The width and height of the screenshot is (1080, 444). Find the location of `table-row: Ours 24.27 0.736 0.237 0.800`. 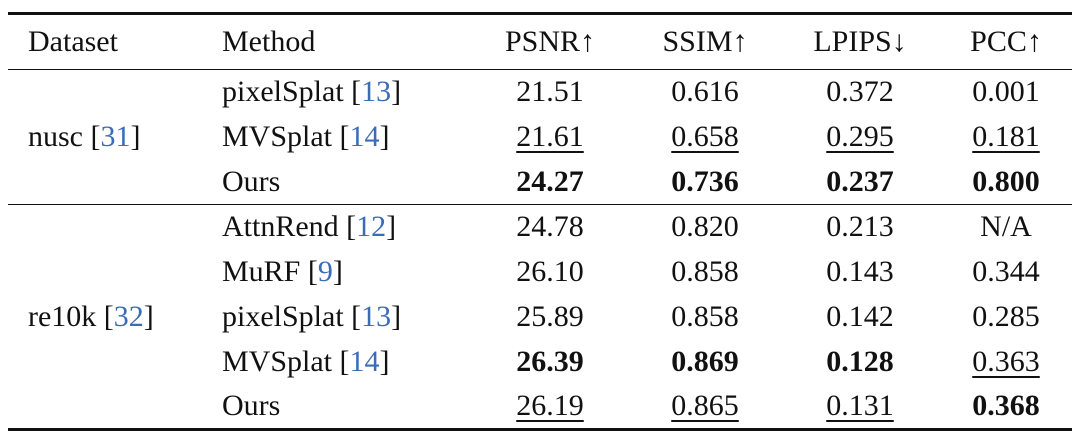

table-row: Ours 24.27 0.736 0.237 0.800 is located at coordinates (540, 182).